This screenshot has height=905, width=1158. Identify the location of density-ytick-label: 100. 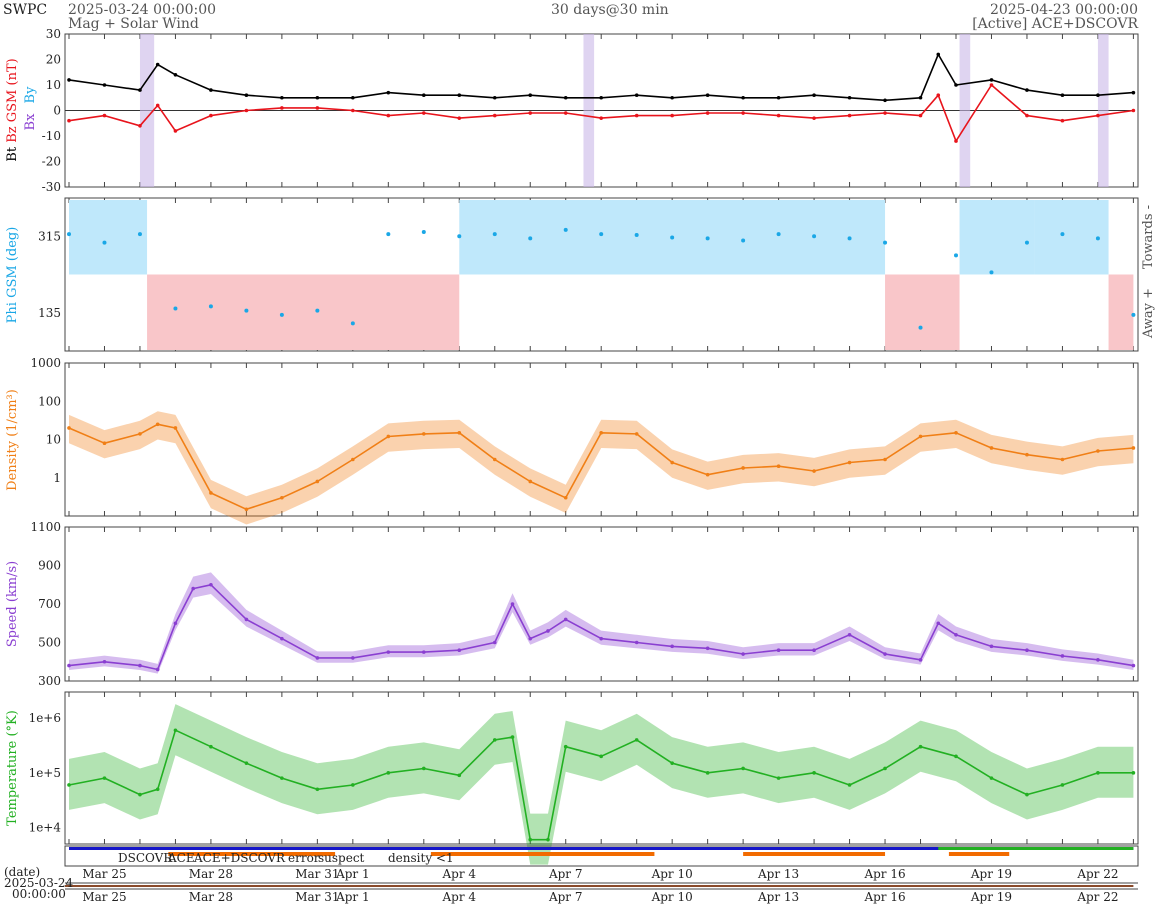
(49, 401).